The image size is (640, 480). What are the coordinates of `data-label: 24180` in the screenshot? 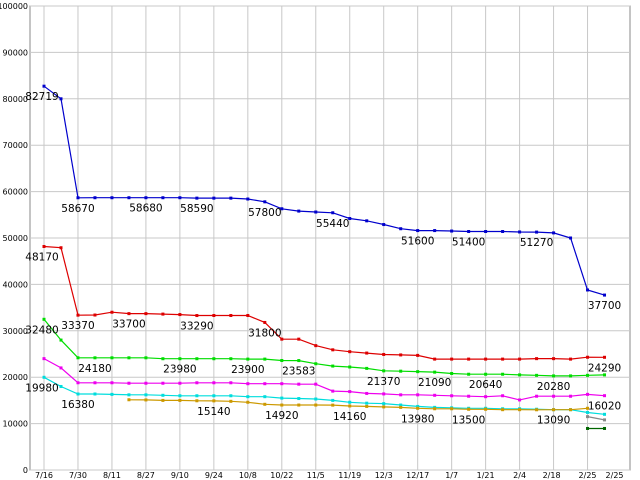 It's located at (94, 369).